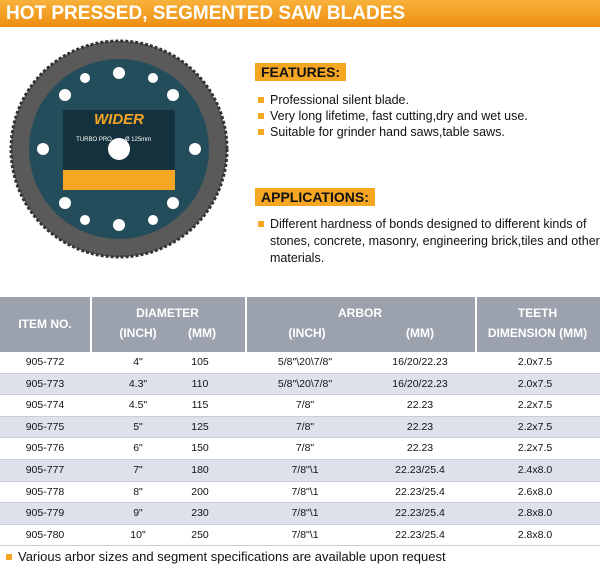 This screenshot has width=600, height=569. What do you see at coordinates (138, 426) in the screenshot?
I see `table-cell: 5"` at bounding box center [138, 426].